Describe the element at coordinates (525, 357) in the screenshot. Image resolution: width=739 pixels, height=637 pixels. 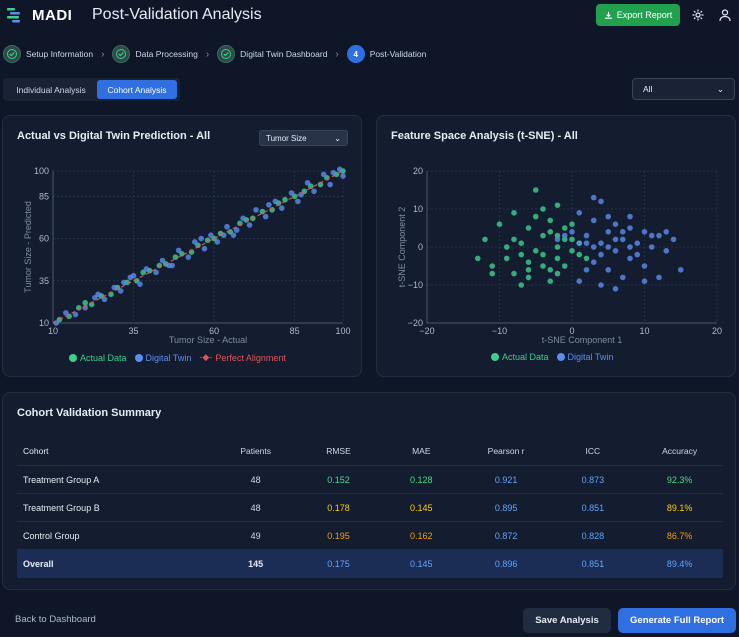
I see `legend-label: Actual Data` at that location.